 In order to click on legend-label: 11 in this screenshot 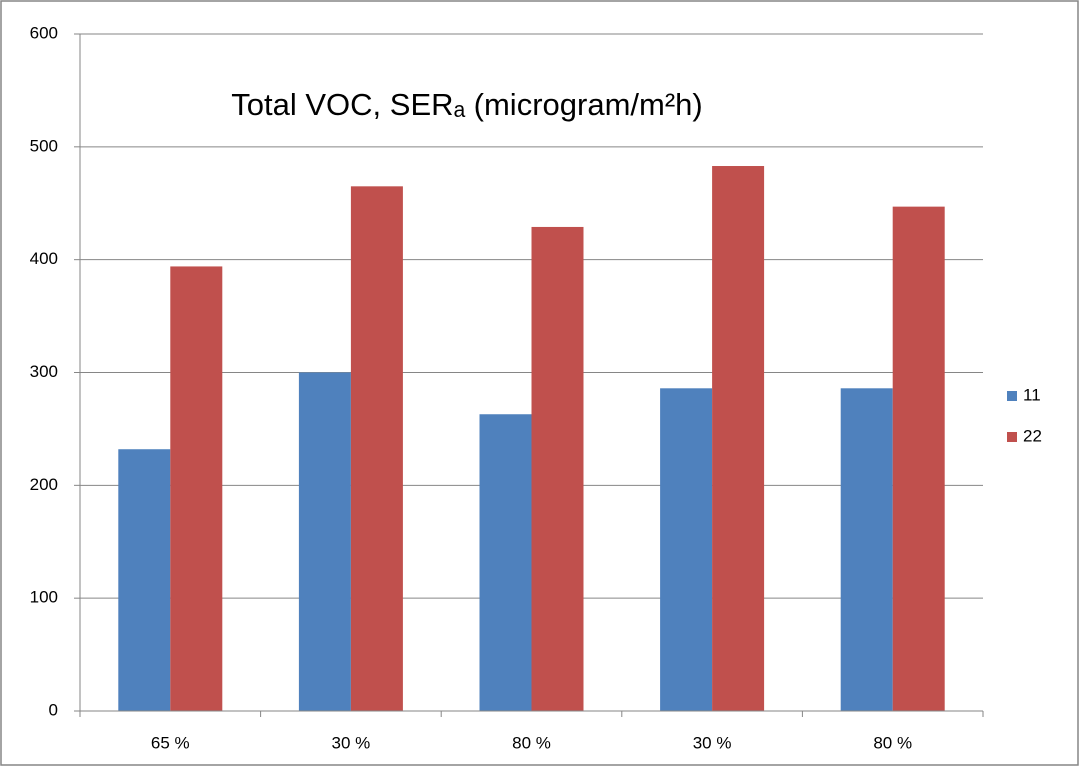, I will do `click(1032, 394)`.